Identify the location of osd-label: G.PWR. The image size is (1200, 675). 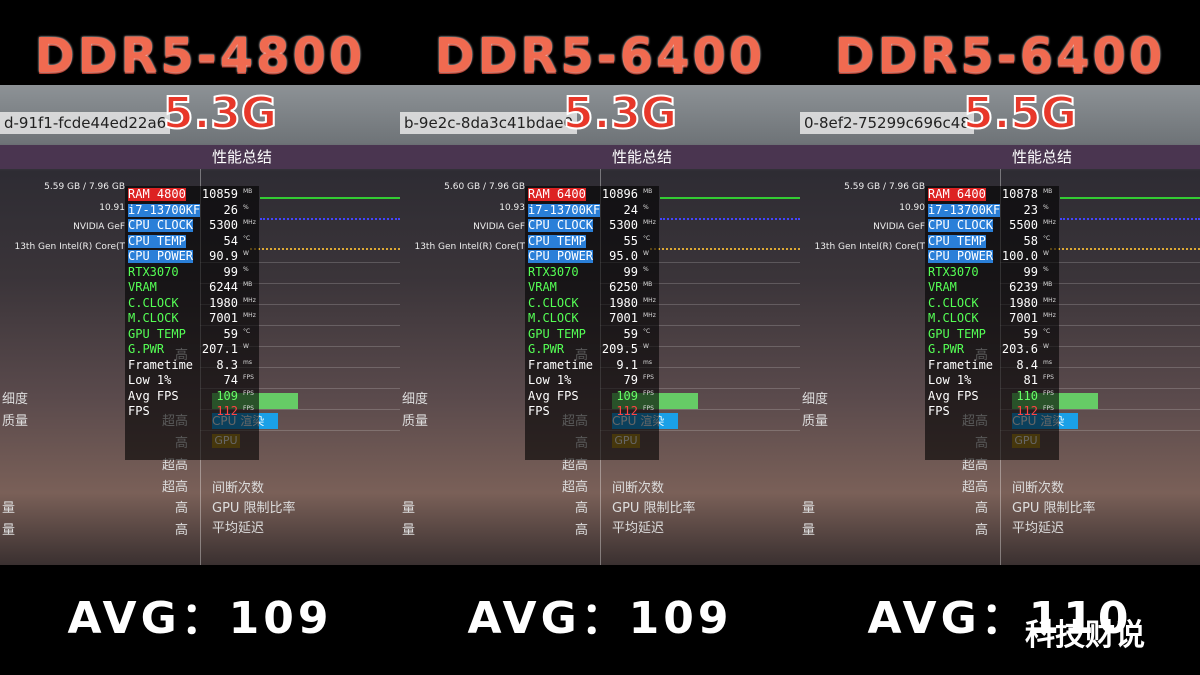
(546, 349).